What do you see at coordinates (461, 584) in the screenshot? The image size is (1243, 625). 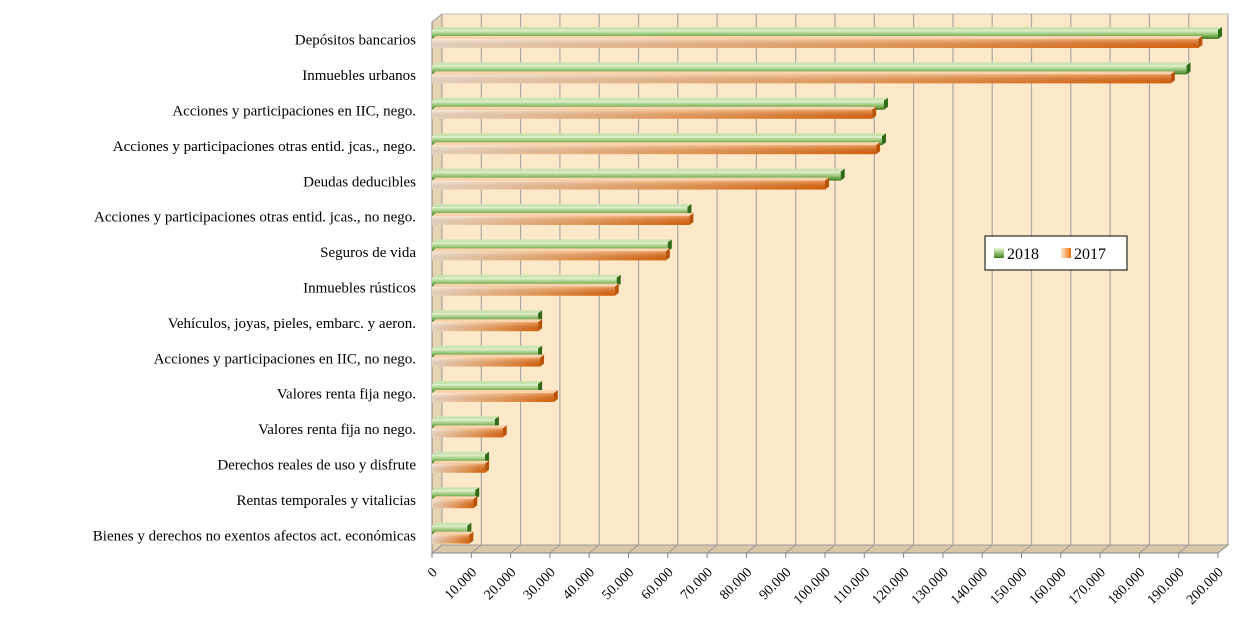 I see `x-tick-label: 10.000` at bounding box center [461, 584].